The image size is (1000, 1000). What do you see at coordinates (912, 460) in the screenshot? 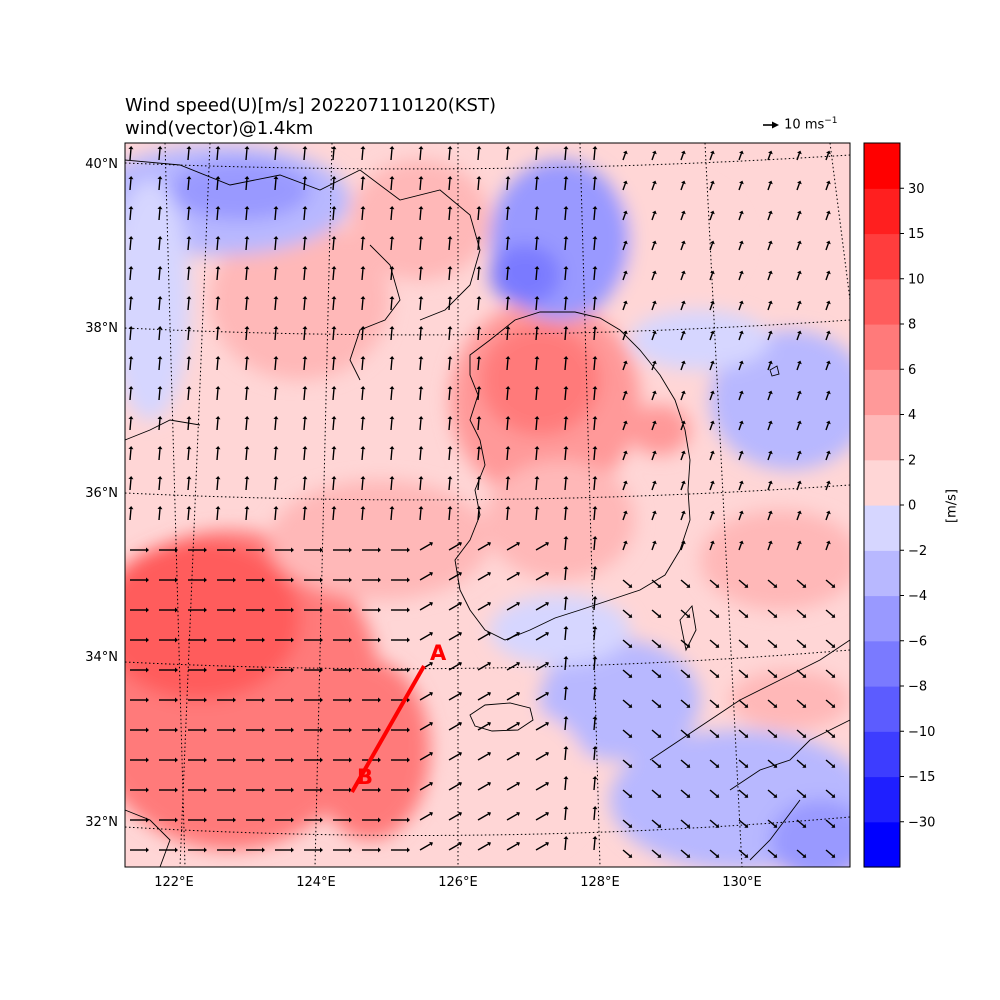
I see `colorbar-tick-label: 2` at bounding box center [912, 460].